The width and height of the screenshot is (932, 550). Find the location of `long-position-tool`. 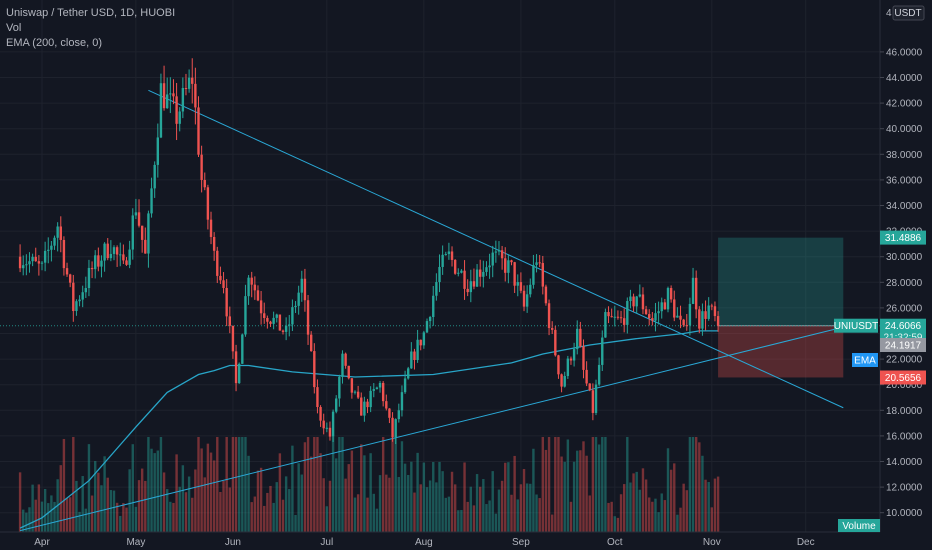

long-position-tool is located at coordinates (781, 307).